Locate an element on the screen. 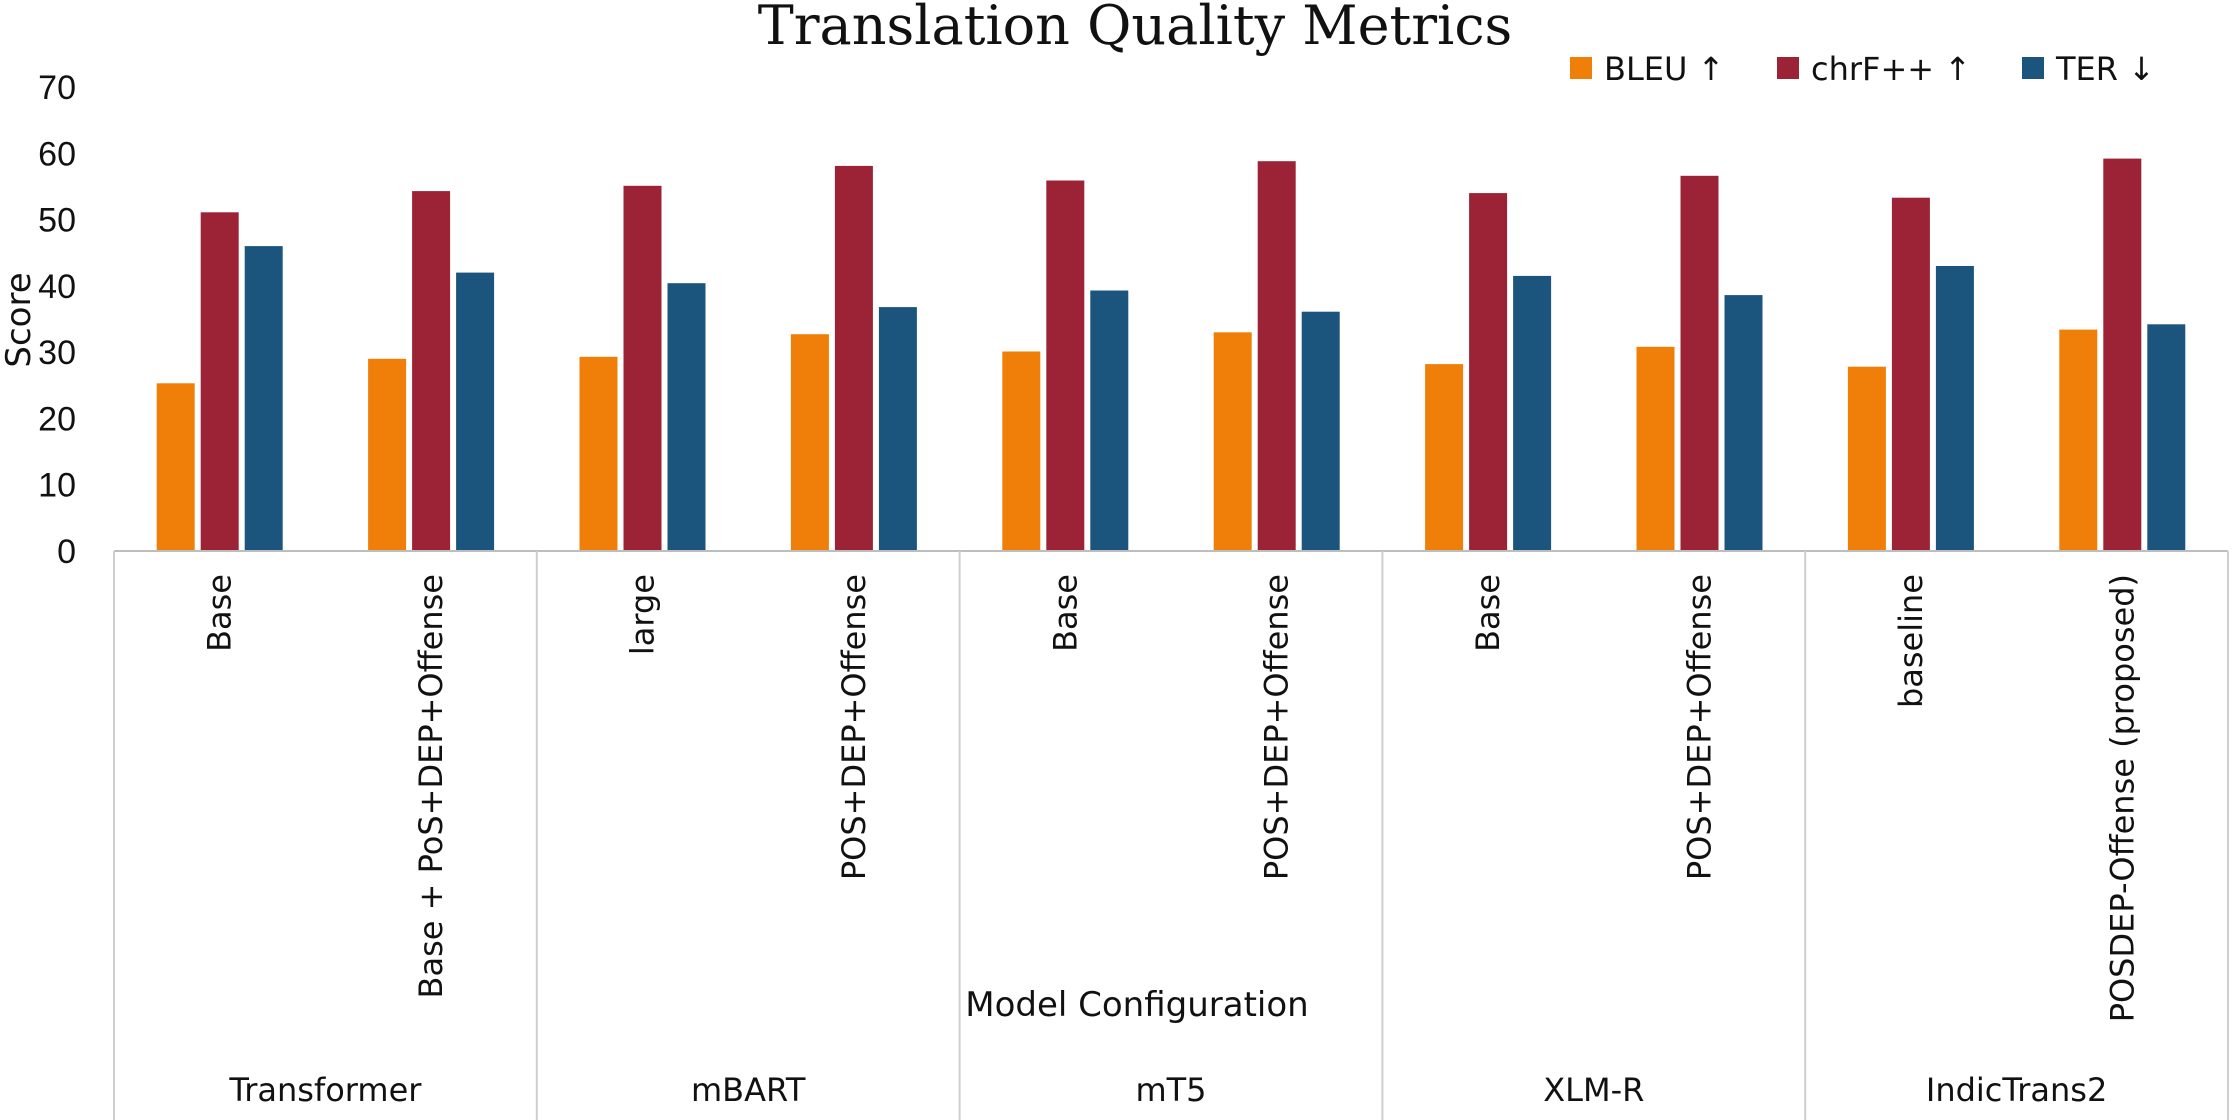 The width and height of the screenshot is (2240, 1120). y-axis-label: Score is located at coordinates (19, 319).